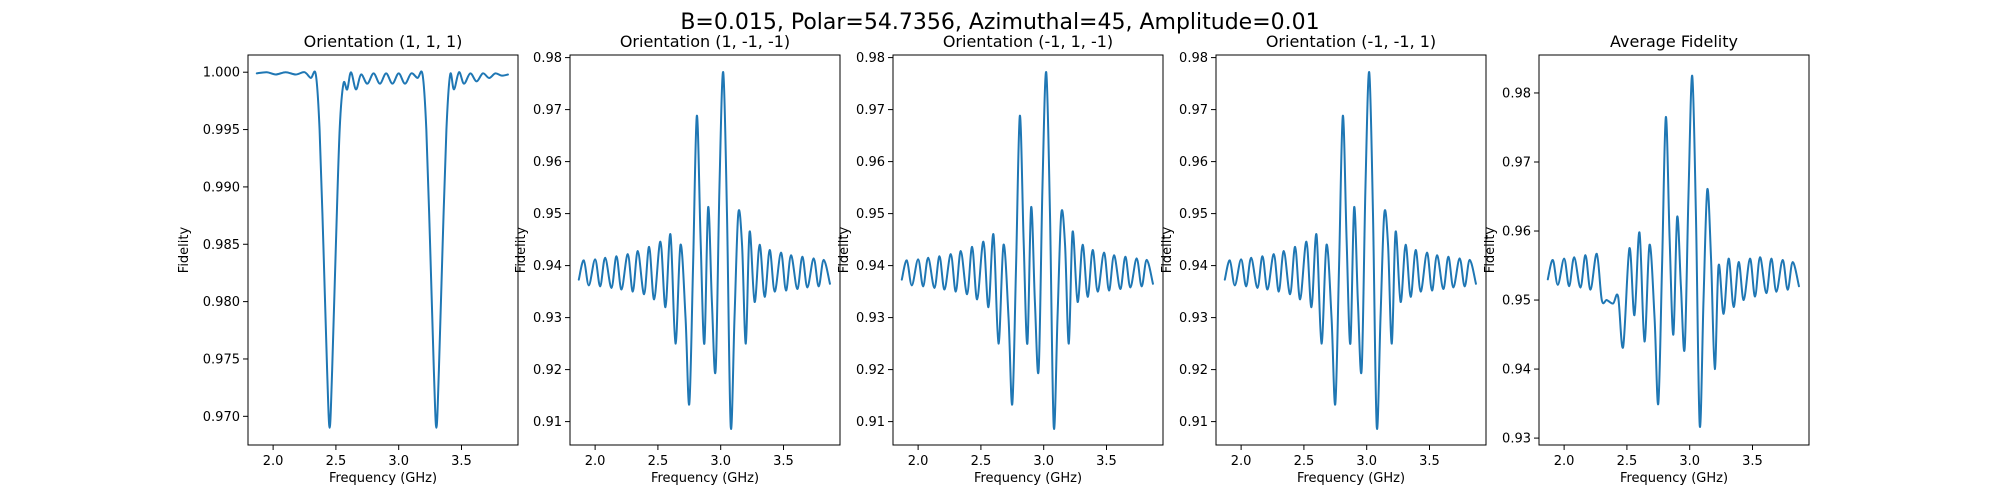 The image size is (2000, 500). What do you see at coordinates (221, 302) in the screenshot?
I see `y-tick-label: 0.980` at bounding box center [221, 302].